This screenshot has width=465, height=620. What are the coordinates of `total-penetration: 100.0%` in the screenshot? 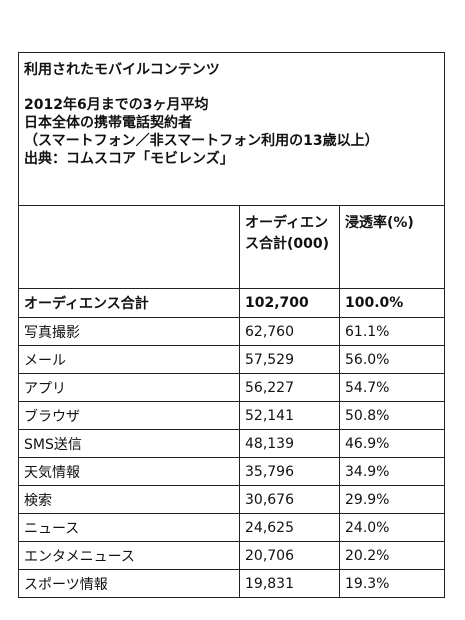 It's located at (392, 303).